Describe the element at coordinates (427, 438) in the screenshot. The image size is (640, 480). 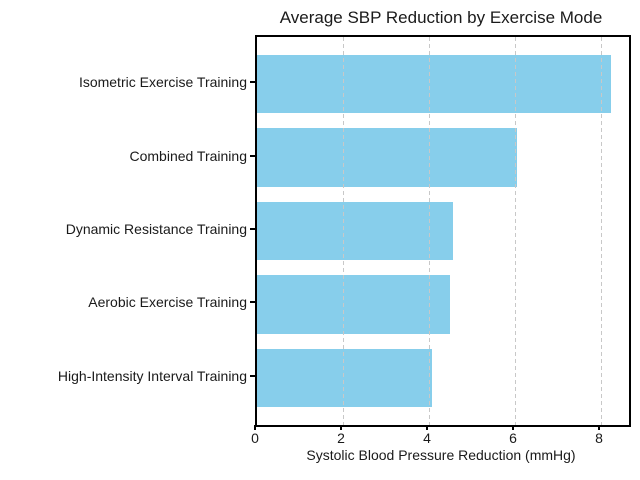
I see `x-tick-label-4: 4` at that location.